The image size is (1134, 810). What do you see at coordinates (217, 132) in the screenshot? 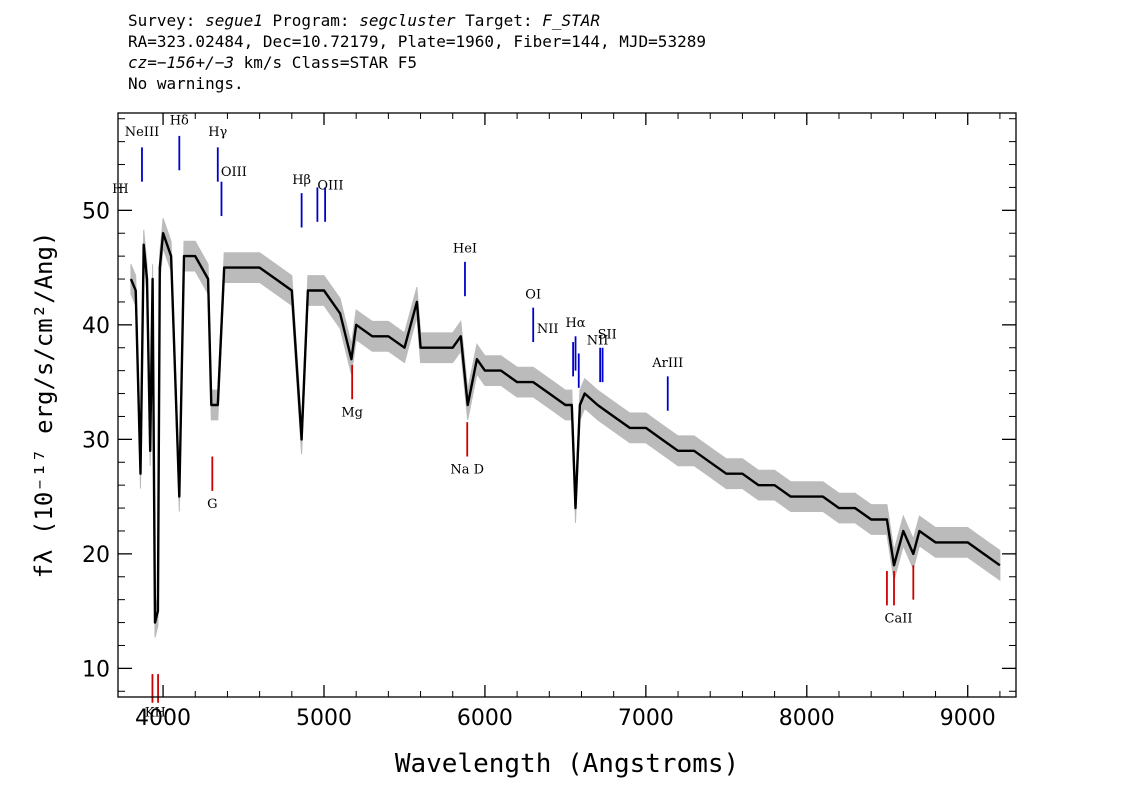
I see `spectral-line-label: Hγ` at bounding box center [217, 132].